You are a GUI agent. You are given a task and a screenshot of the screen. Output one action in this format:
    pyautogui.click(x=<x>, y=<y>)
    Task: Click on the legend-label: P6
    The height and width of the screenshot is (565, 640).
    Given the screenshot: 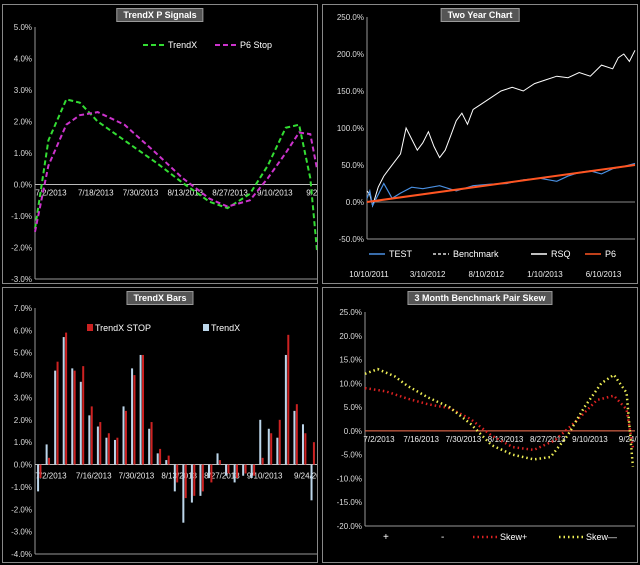 What is the action you would take?
    pyautogui.click(x=610, y=254)
    